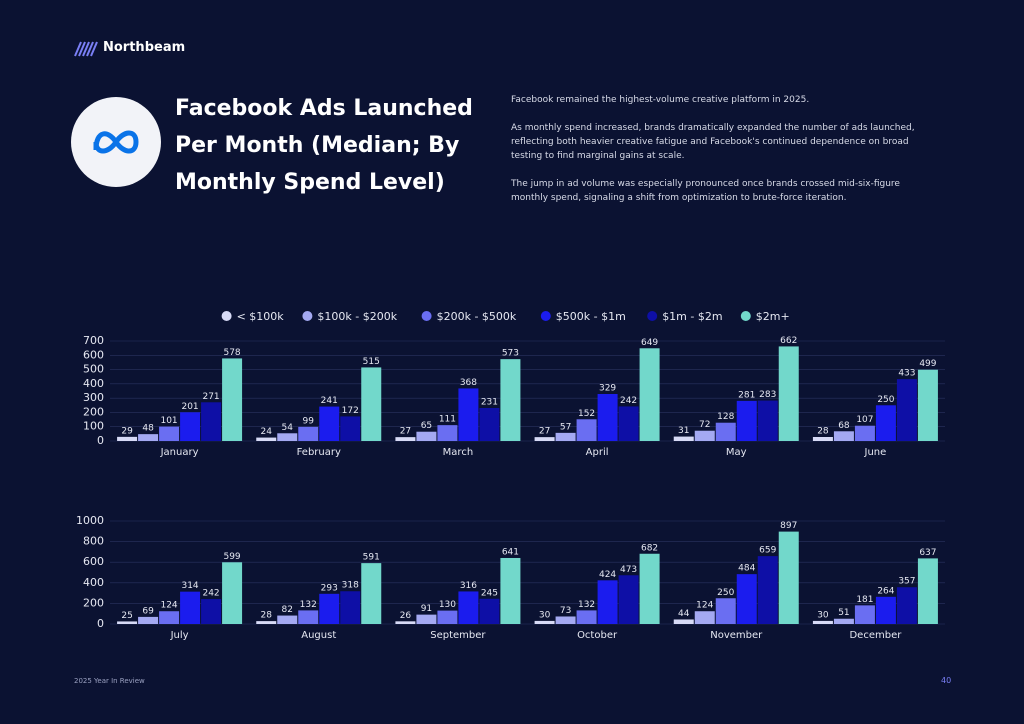 This screenshot has height=724, width=1024. What do you see at coordinates (844, 426) in the screenshot?
I see `value-label: 68` at bounding box center [844, 426].